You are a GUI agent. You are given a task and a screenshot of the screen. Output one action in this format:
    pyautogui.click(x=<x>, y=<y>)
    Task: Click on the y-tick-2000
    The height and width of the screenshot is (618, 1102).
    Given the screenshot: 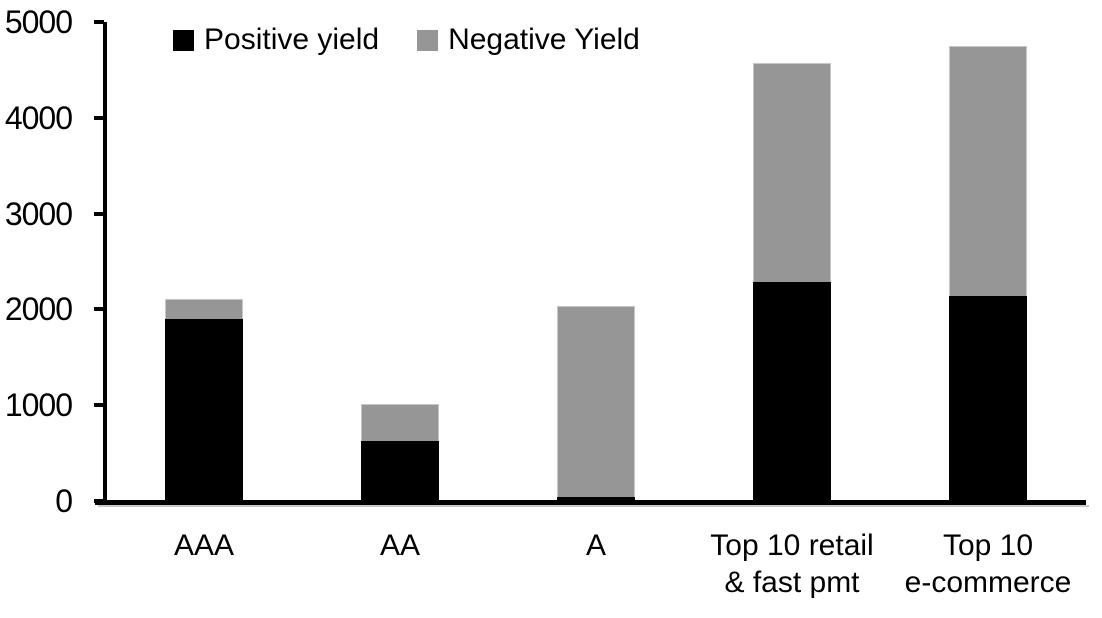 What is the action you would take?
    pyautogui.click(x=99, y=309)
    